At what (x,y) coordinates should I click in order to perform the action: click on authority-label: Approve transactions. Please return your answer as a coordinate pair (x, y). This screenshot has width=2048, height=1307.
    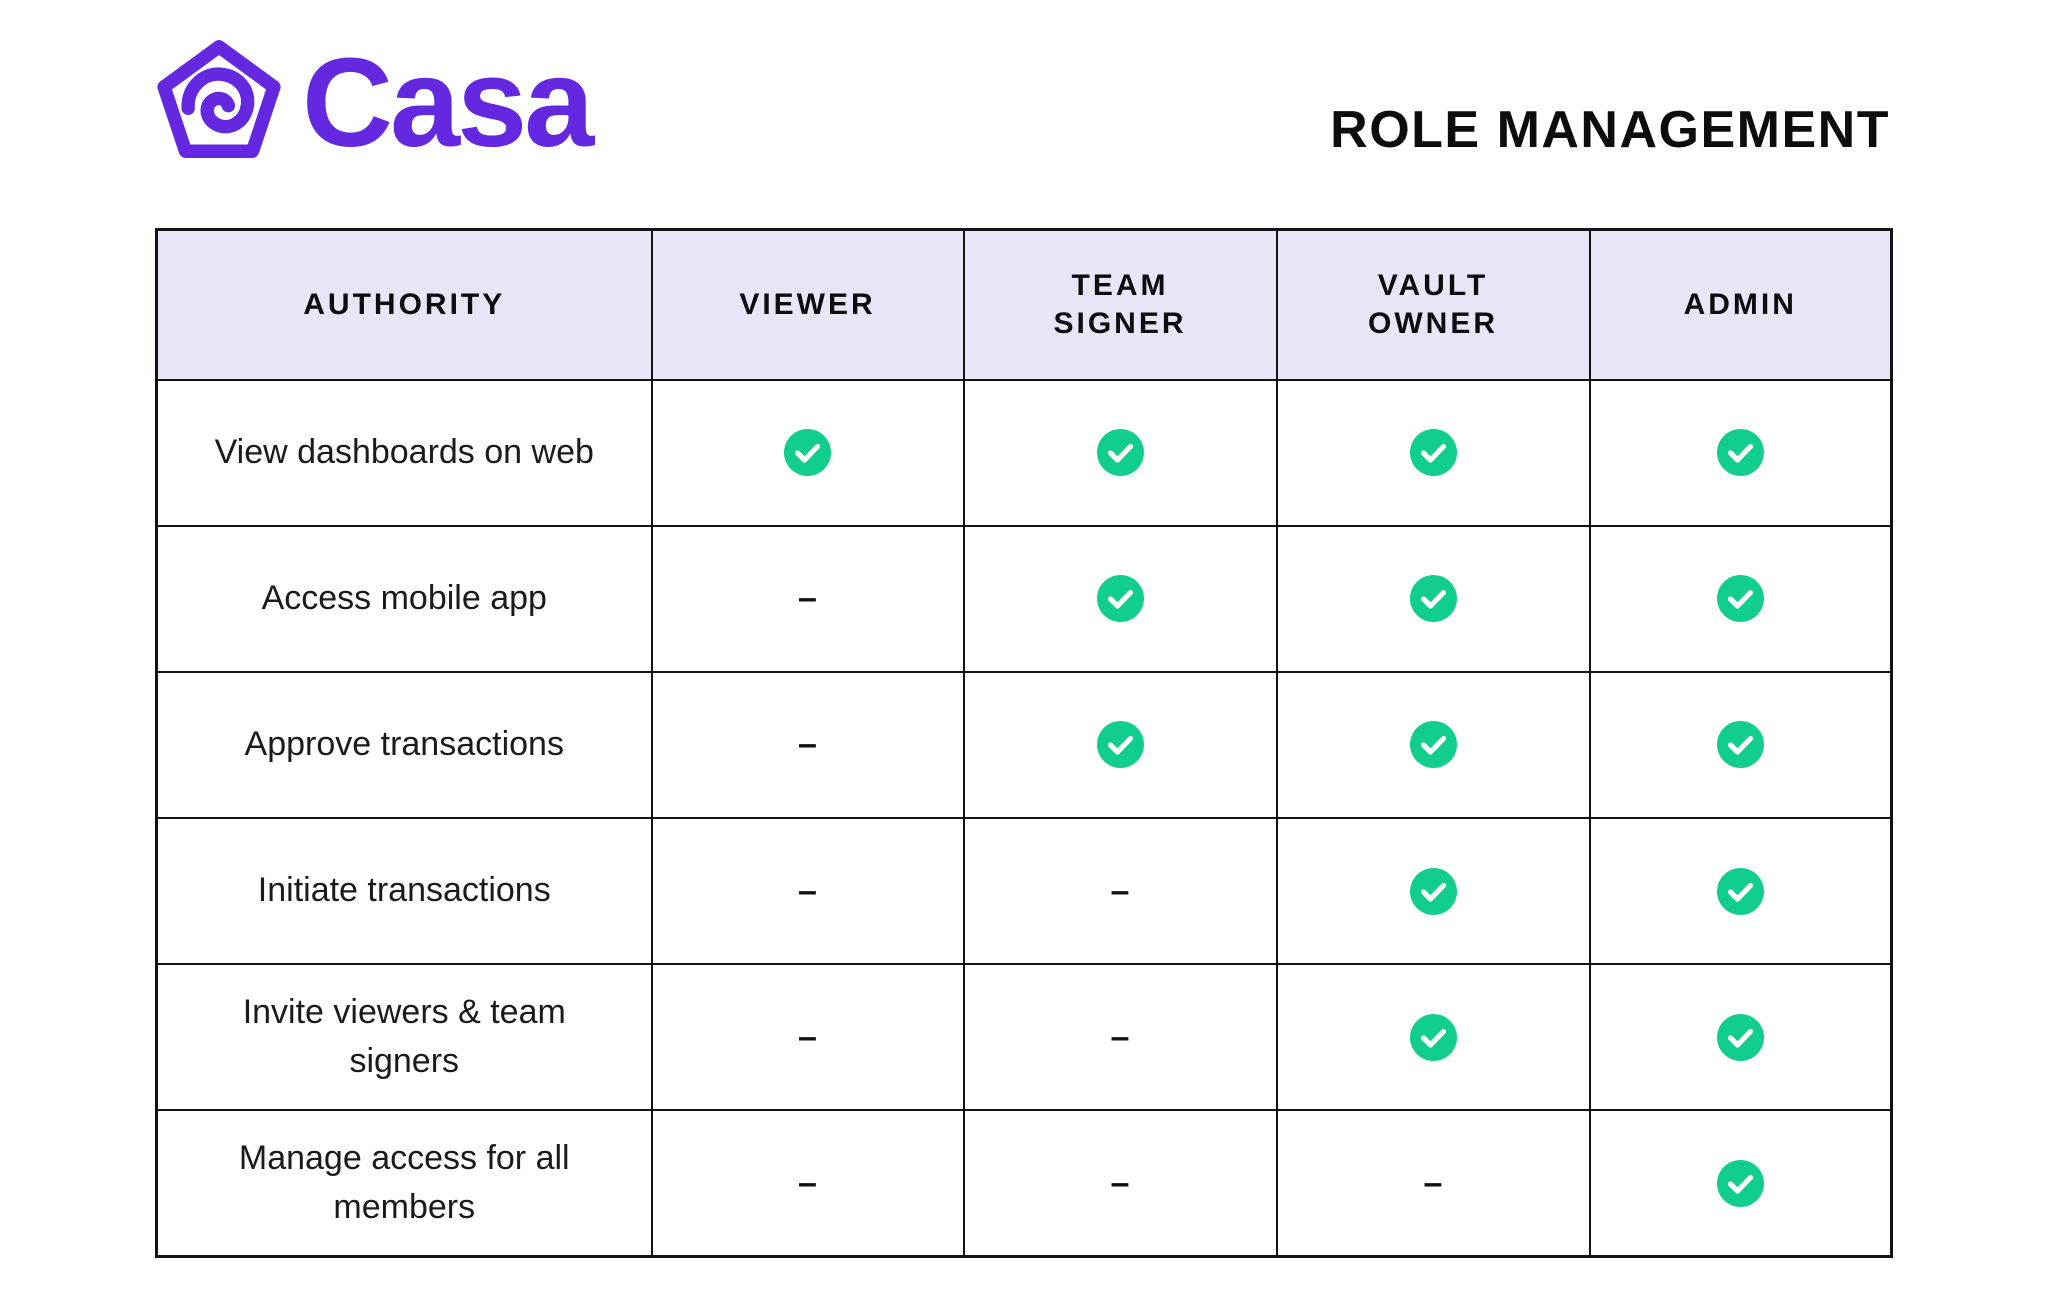
    Looking at the image, I should click on (404, 744).